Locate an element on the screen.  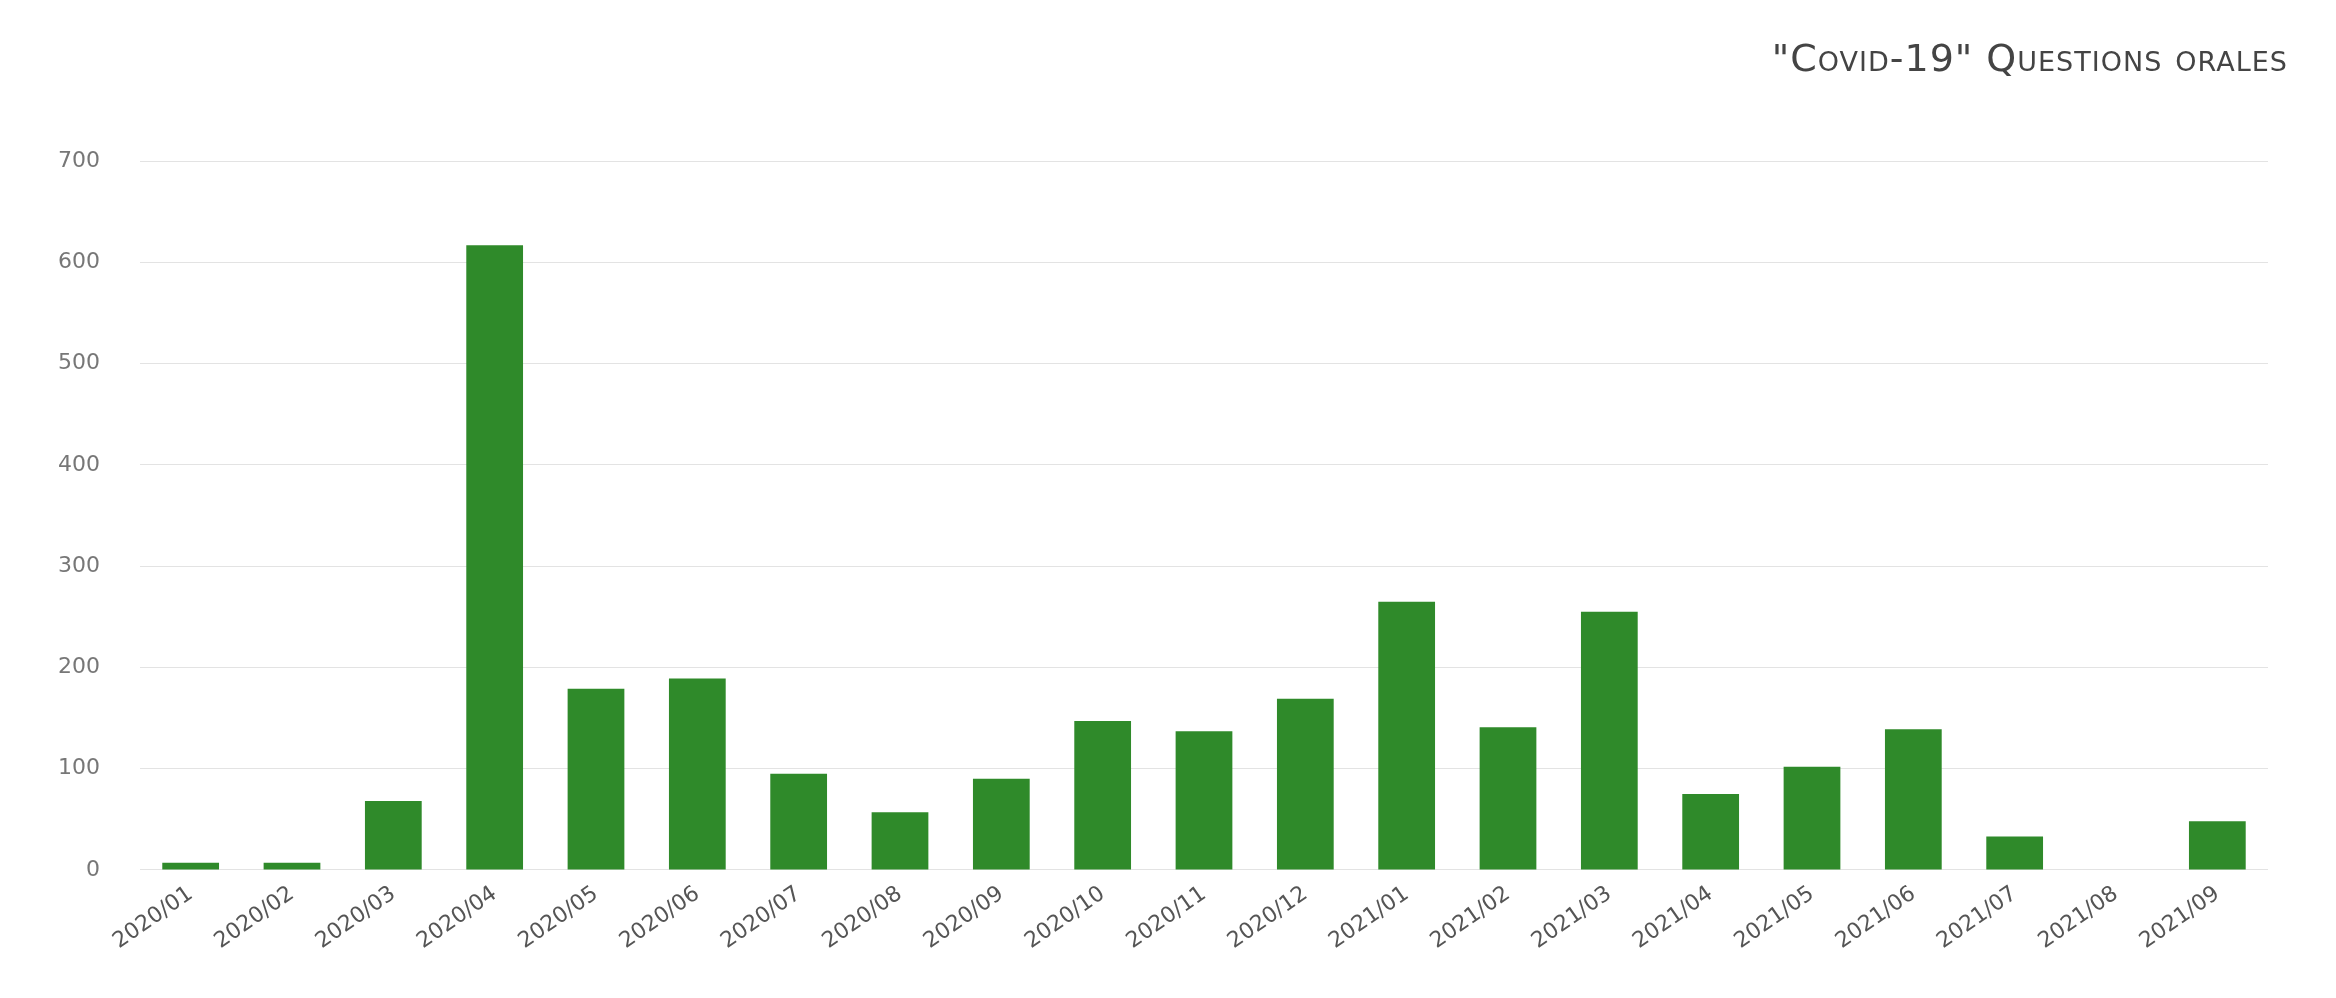
y-tick-label: 500 is located at coordinates (78, 362).